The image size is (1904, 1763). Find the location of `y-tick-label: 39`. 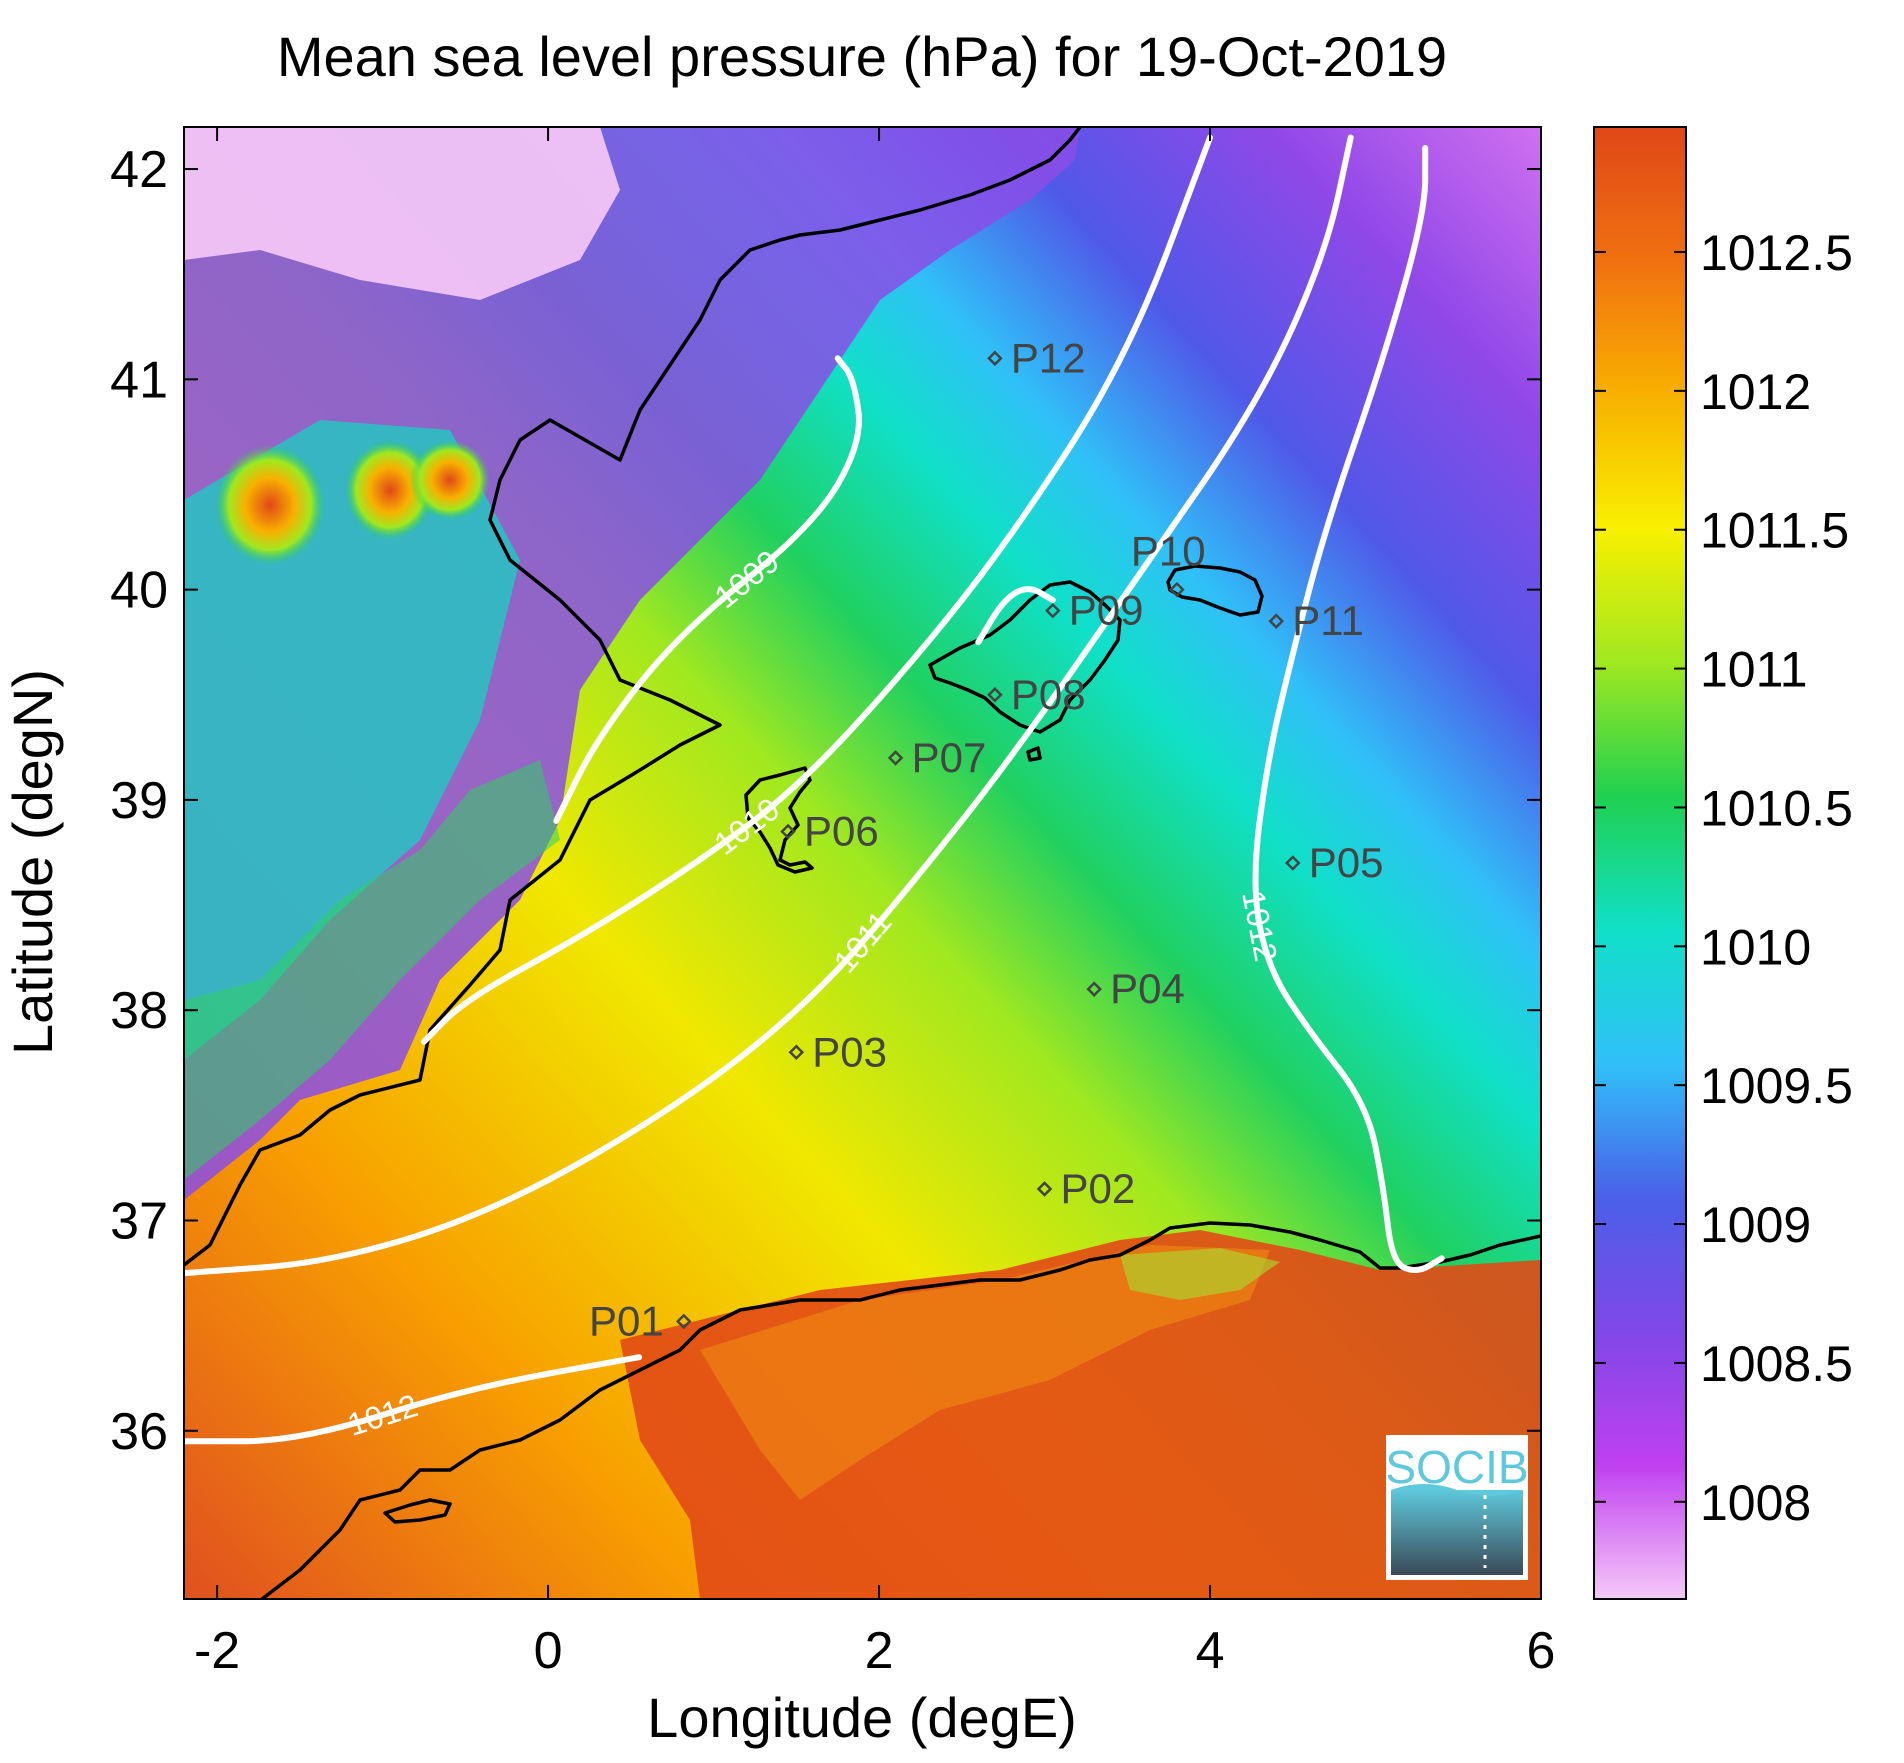

y-tick-label: 39 is located at coordinates (139, 801).